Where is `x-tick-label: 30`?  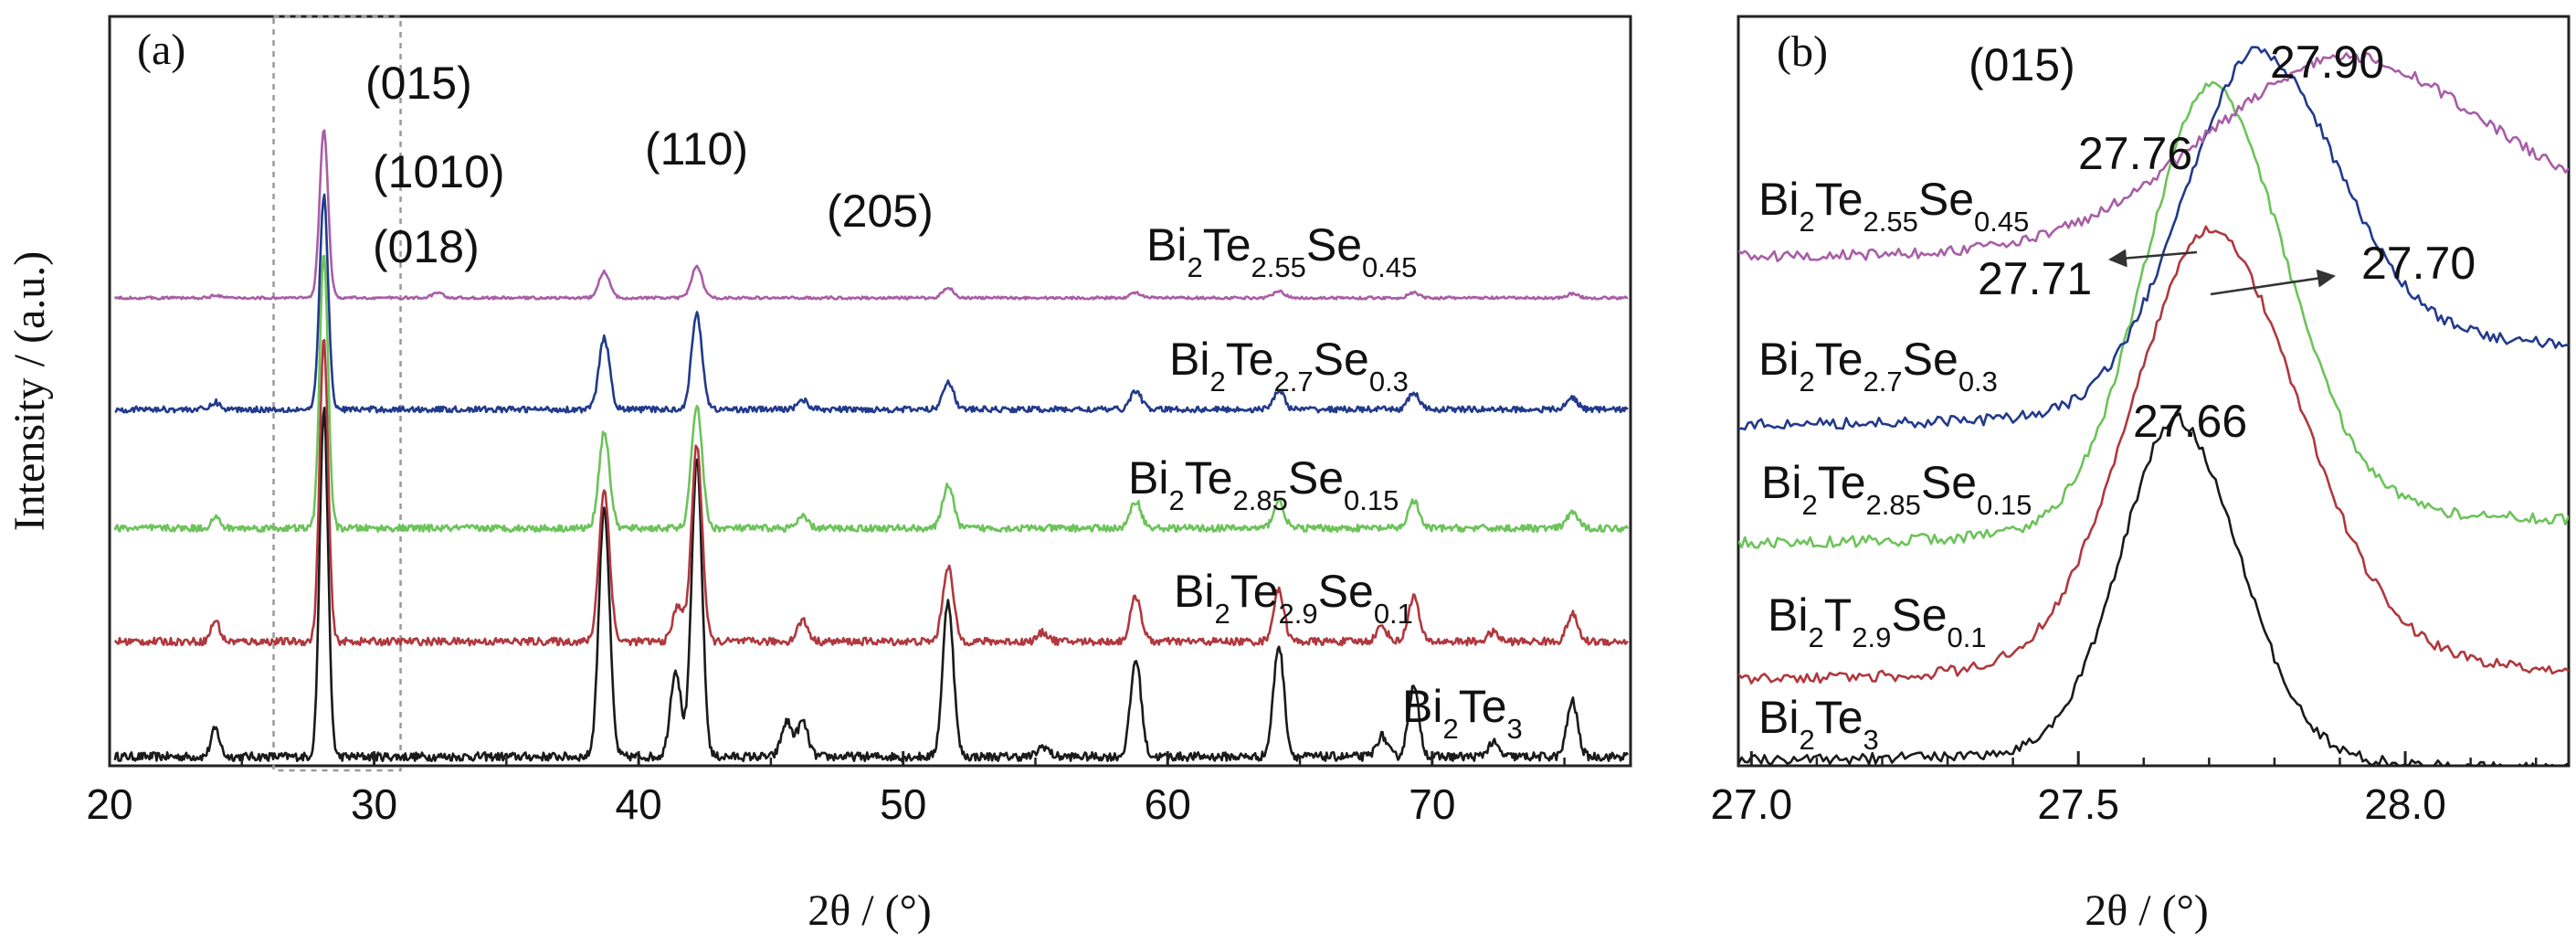
x-tick-label: 30 is located at coordinates (374, 804).